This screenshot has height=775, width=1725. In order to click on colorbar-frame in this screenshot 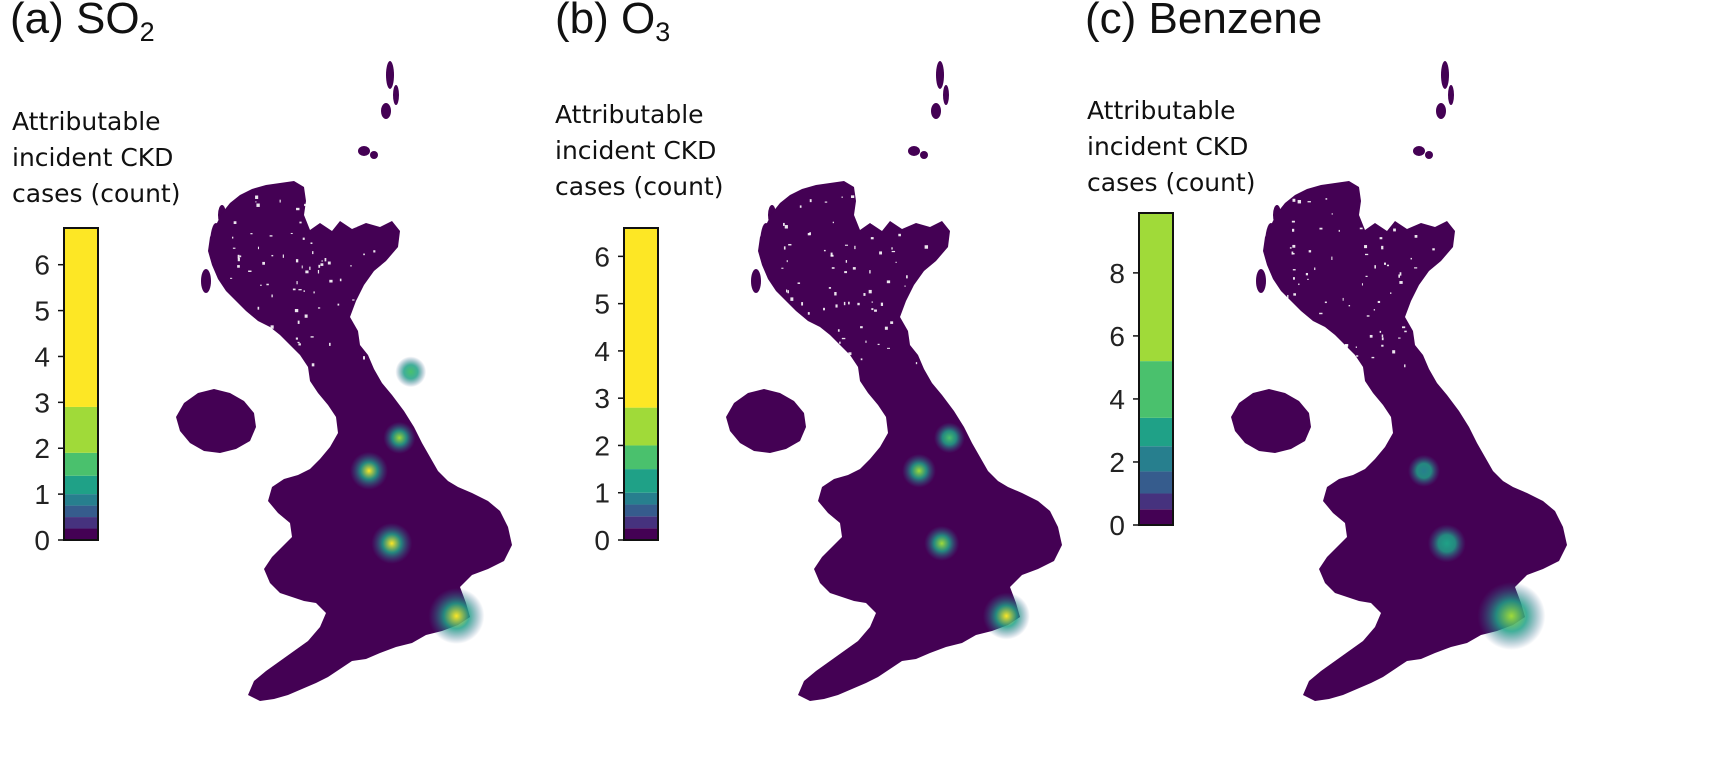, I will do `click(1156, 369)`.